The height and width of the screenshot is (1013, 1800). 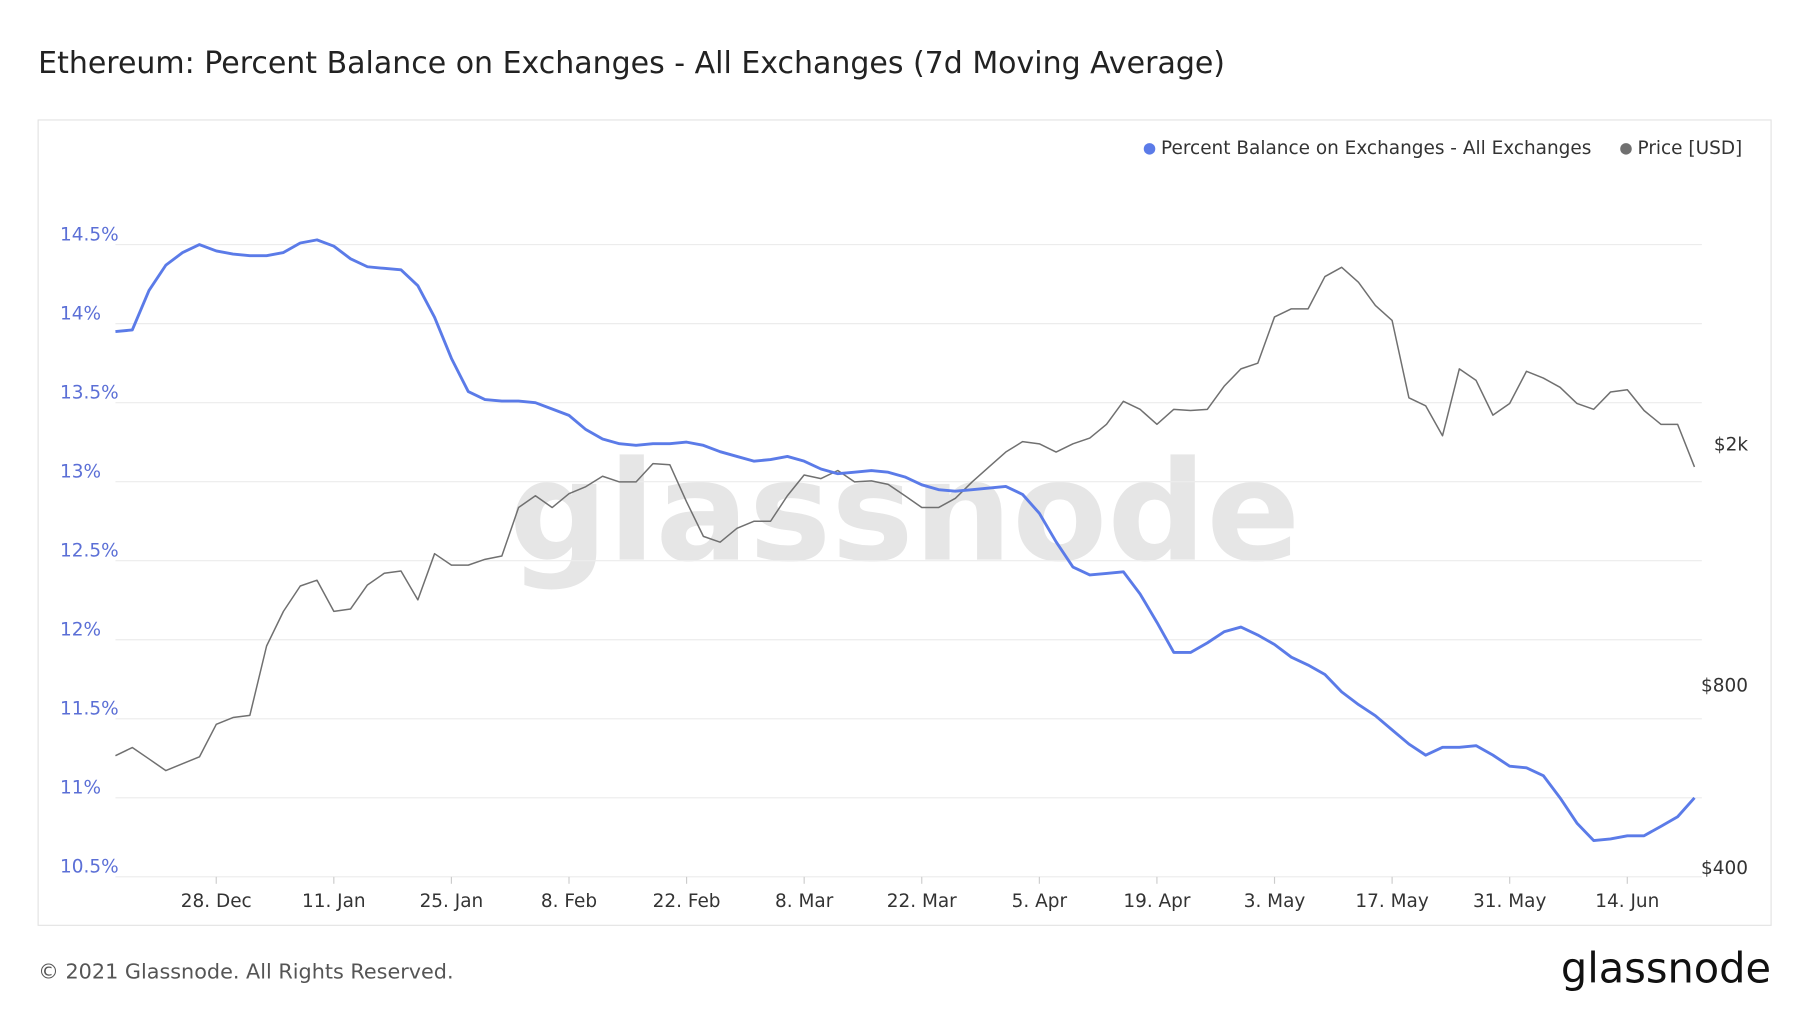 What do you see at coordinates (80, 471) in the screenshot?
I see `y-tick-label: 13%` at bounding box center [80, 471].